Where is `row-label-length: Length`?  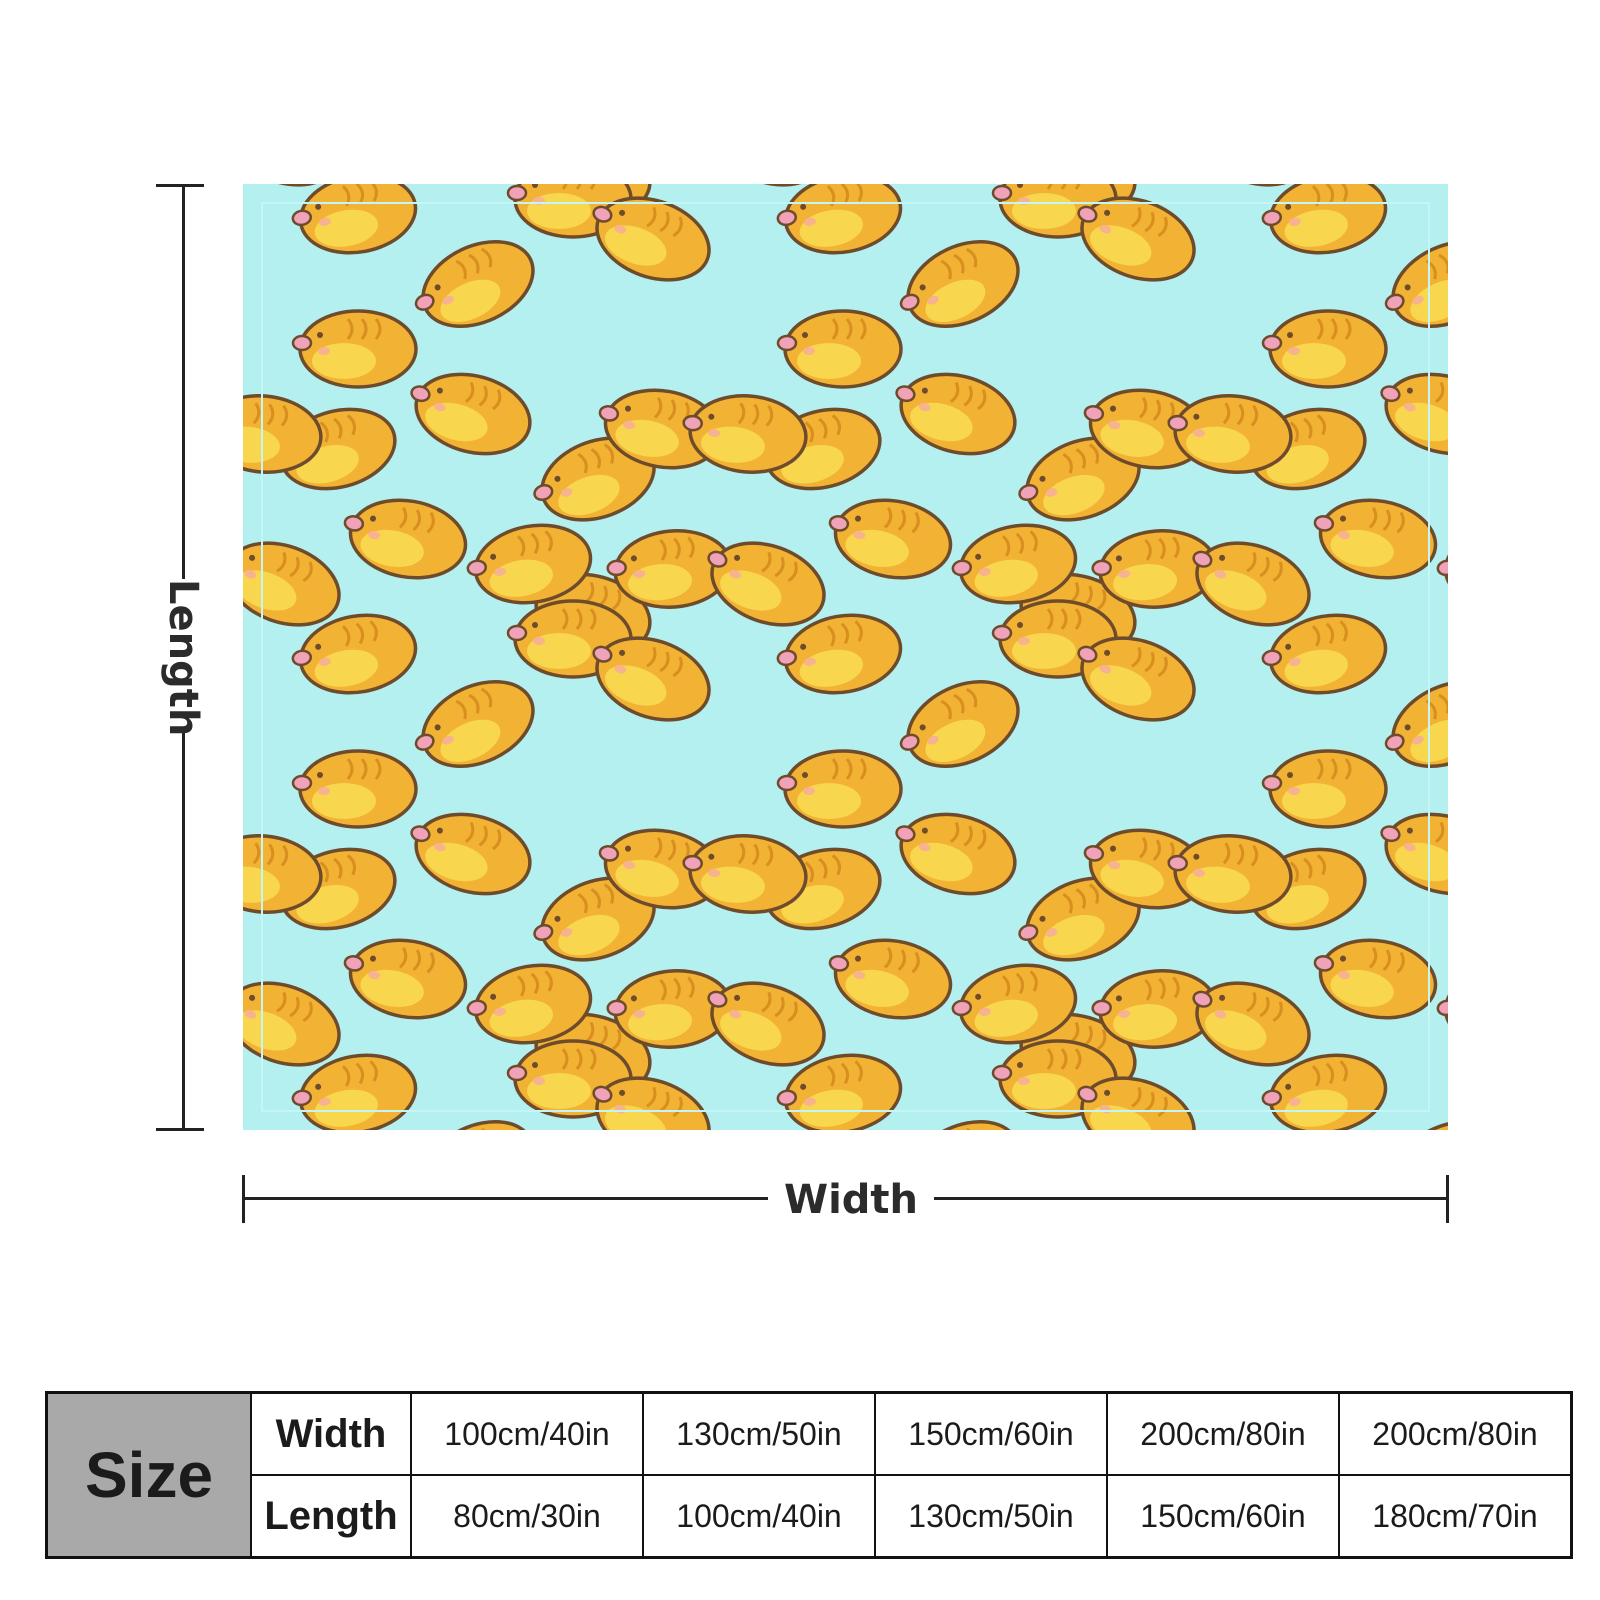
row-label-length: Length is located at coordinates (331, 1516).